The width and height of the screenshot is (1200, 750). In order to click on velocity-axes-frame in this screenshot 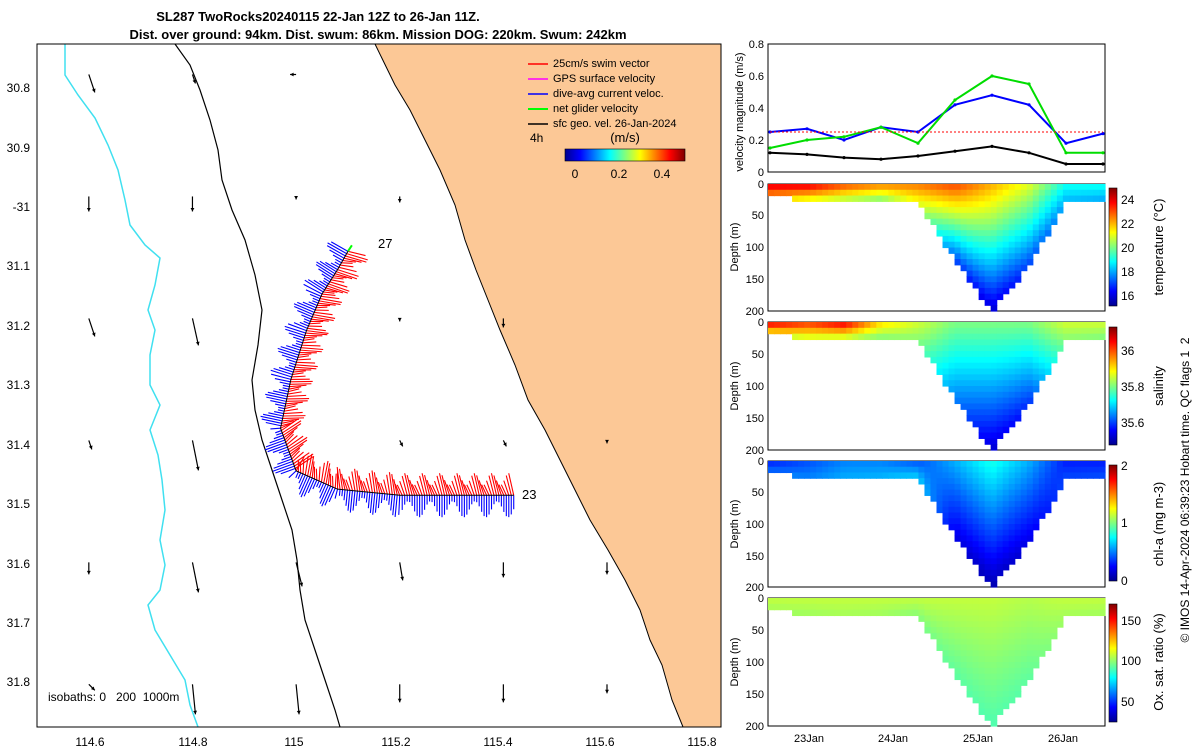, I will do `click(936, 108)`.